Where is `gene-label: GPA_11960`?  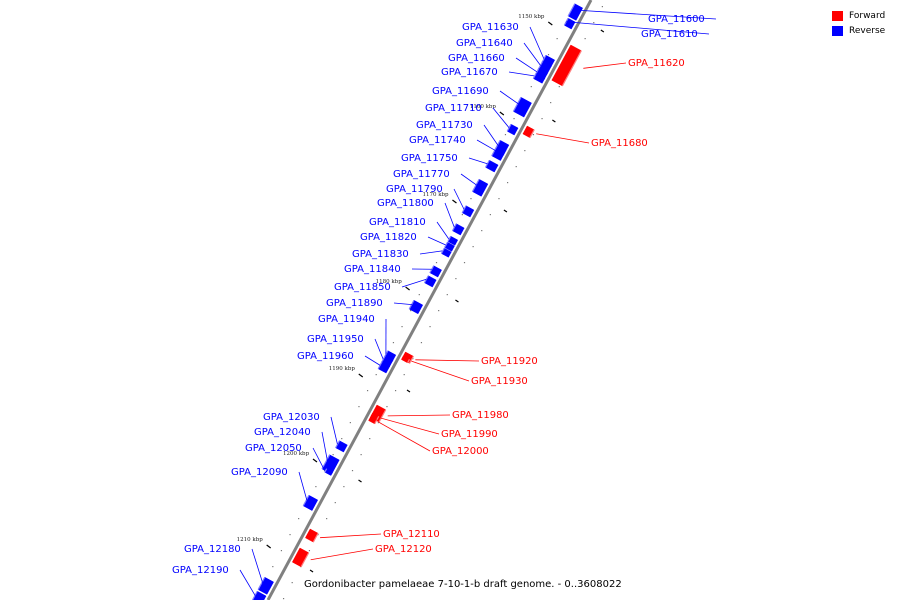 gene-label: GPA_11960 is located at coordinates (325, 356).